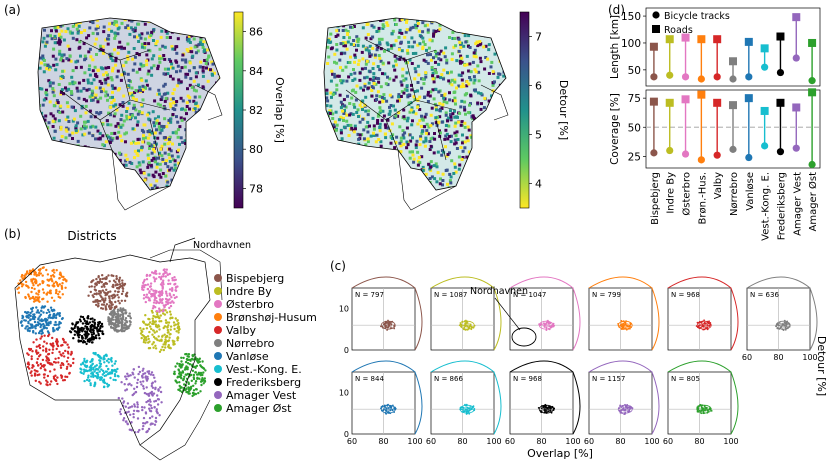 The image size is (830, 467). Describe the element at coordinates (606, 295) in the screenshot. I see `subplot-n: N = 799` at that location.